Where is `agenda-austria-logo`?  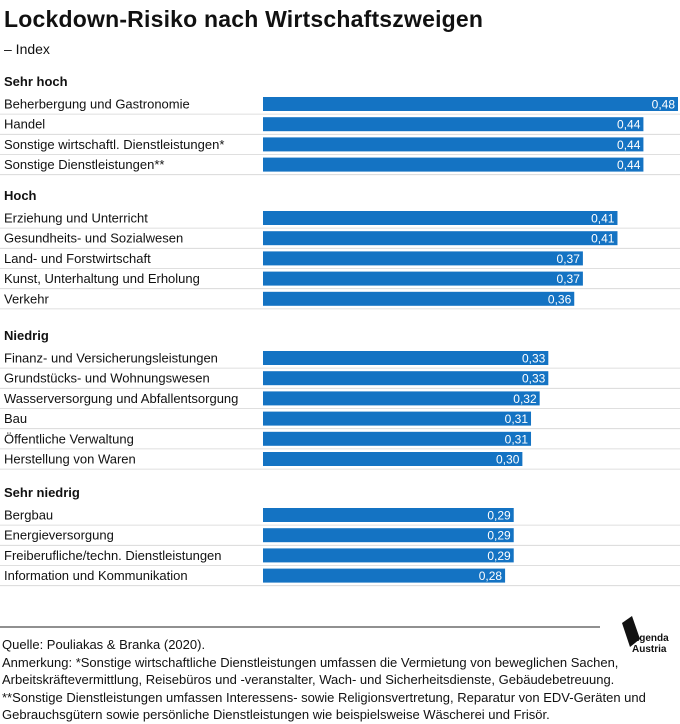
agenda-austria-logo is located at coordinates (631, 631).